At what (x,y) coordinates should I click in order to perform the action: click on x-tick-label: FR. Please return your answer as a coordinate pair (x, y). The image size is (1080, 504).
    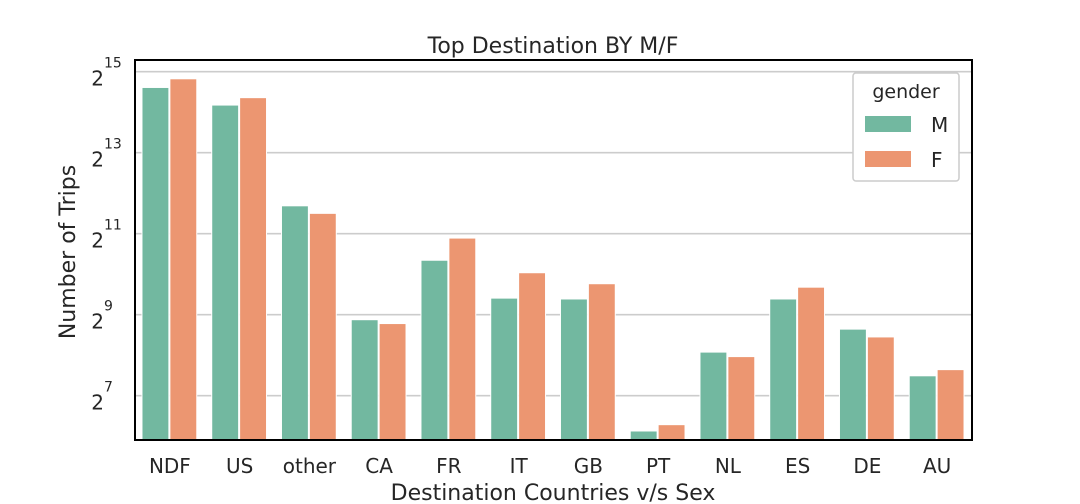
    Looking at the image, I should click on (449, 466).